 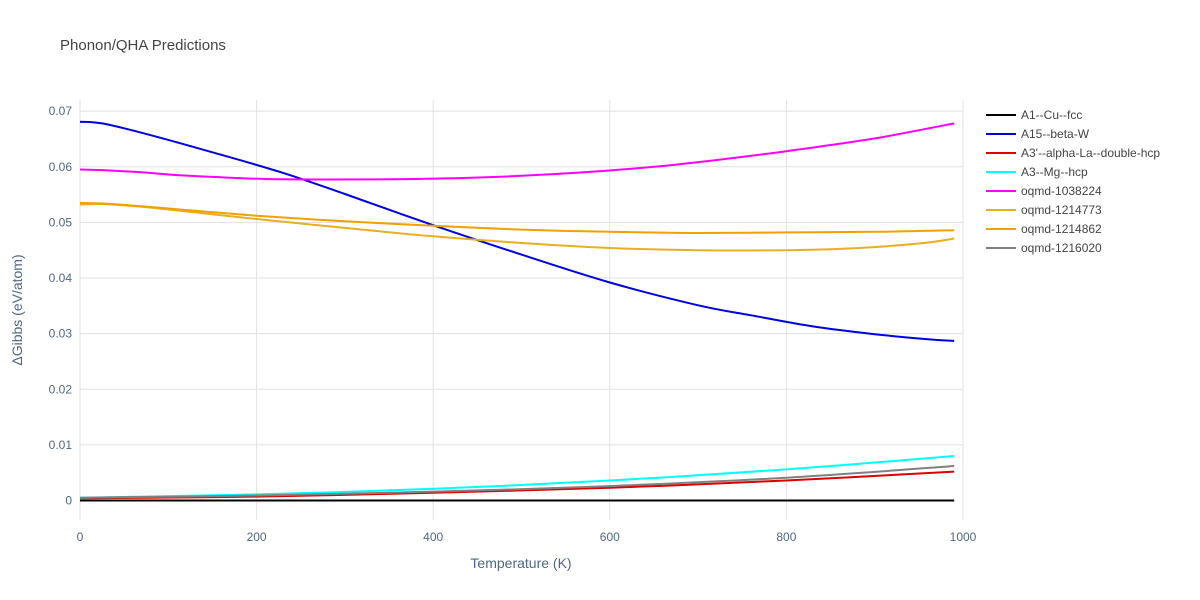 What do you see at coordinates (257, 537) in the screenshot?
I see `x-tick-label: 200` at bounding box center [257, 537].